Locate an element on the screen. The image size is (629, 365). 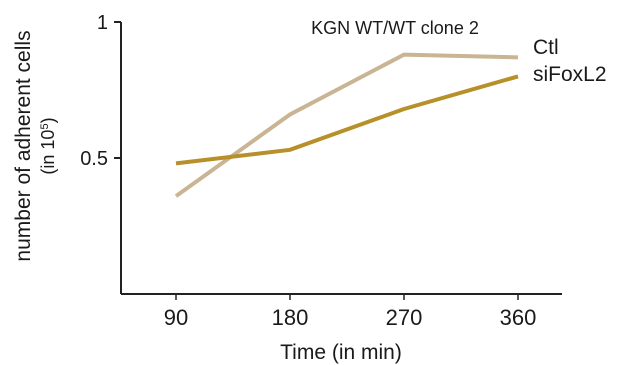
legend-label-sifoxl2: siFoxL2 is located at coordinates (570, 74).